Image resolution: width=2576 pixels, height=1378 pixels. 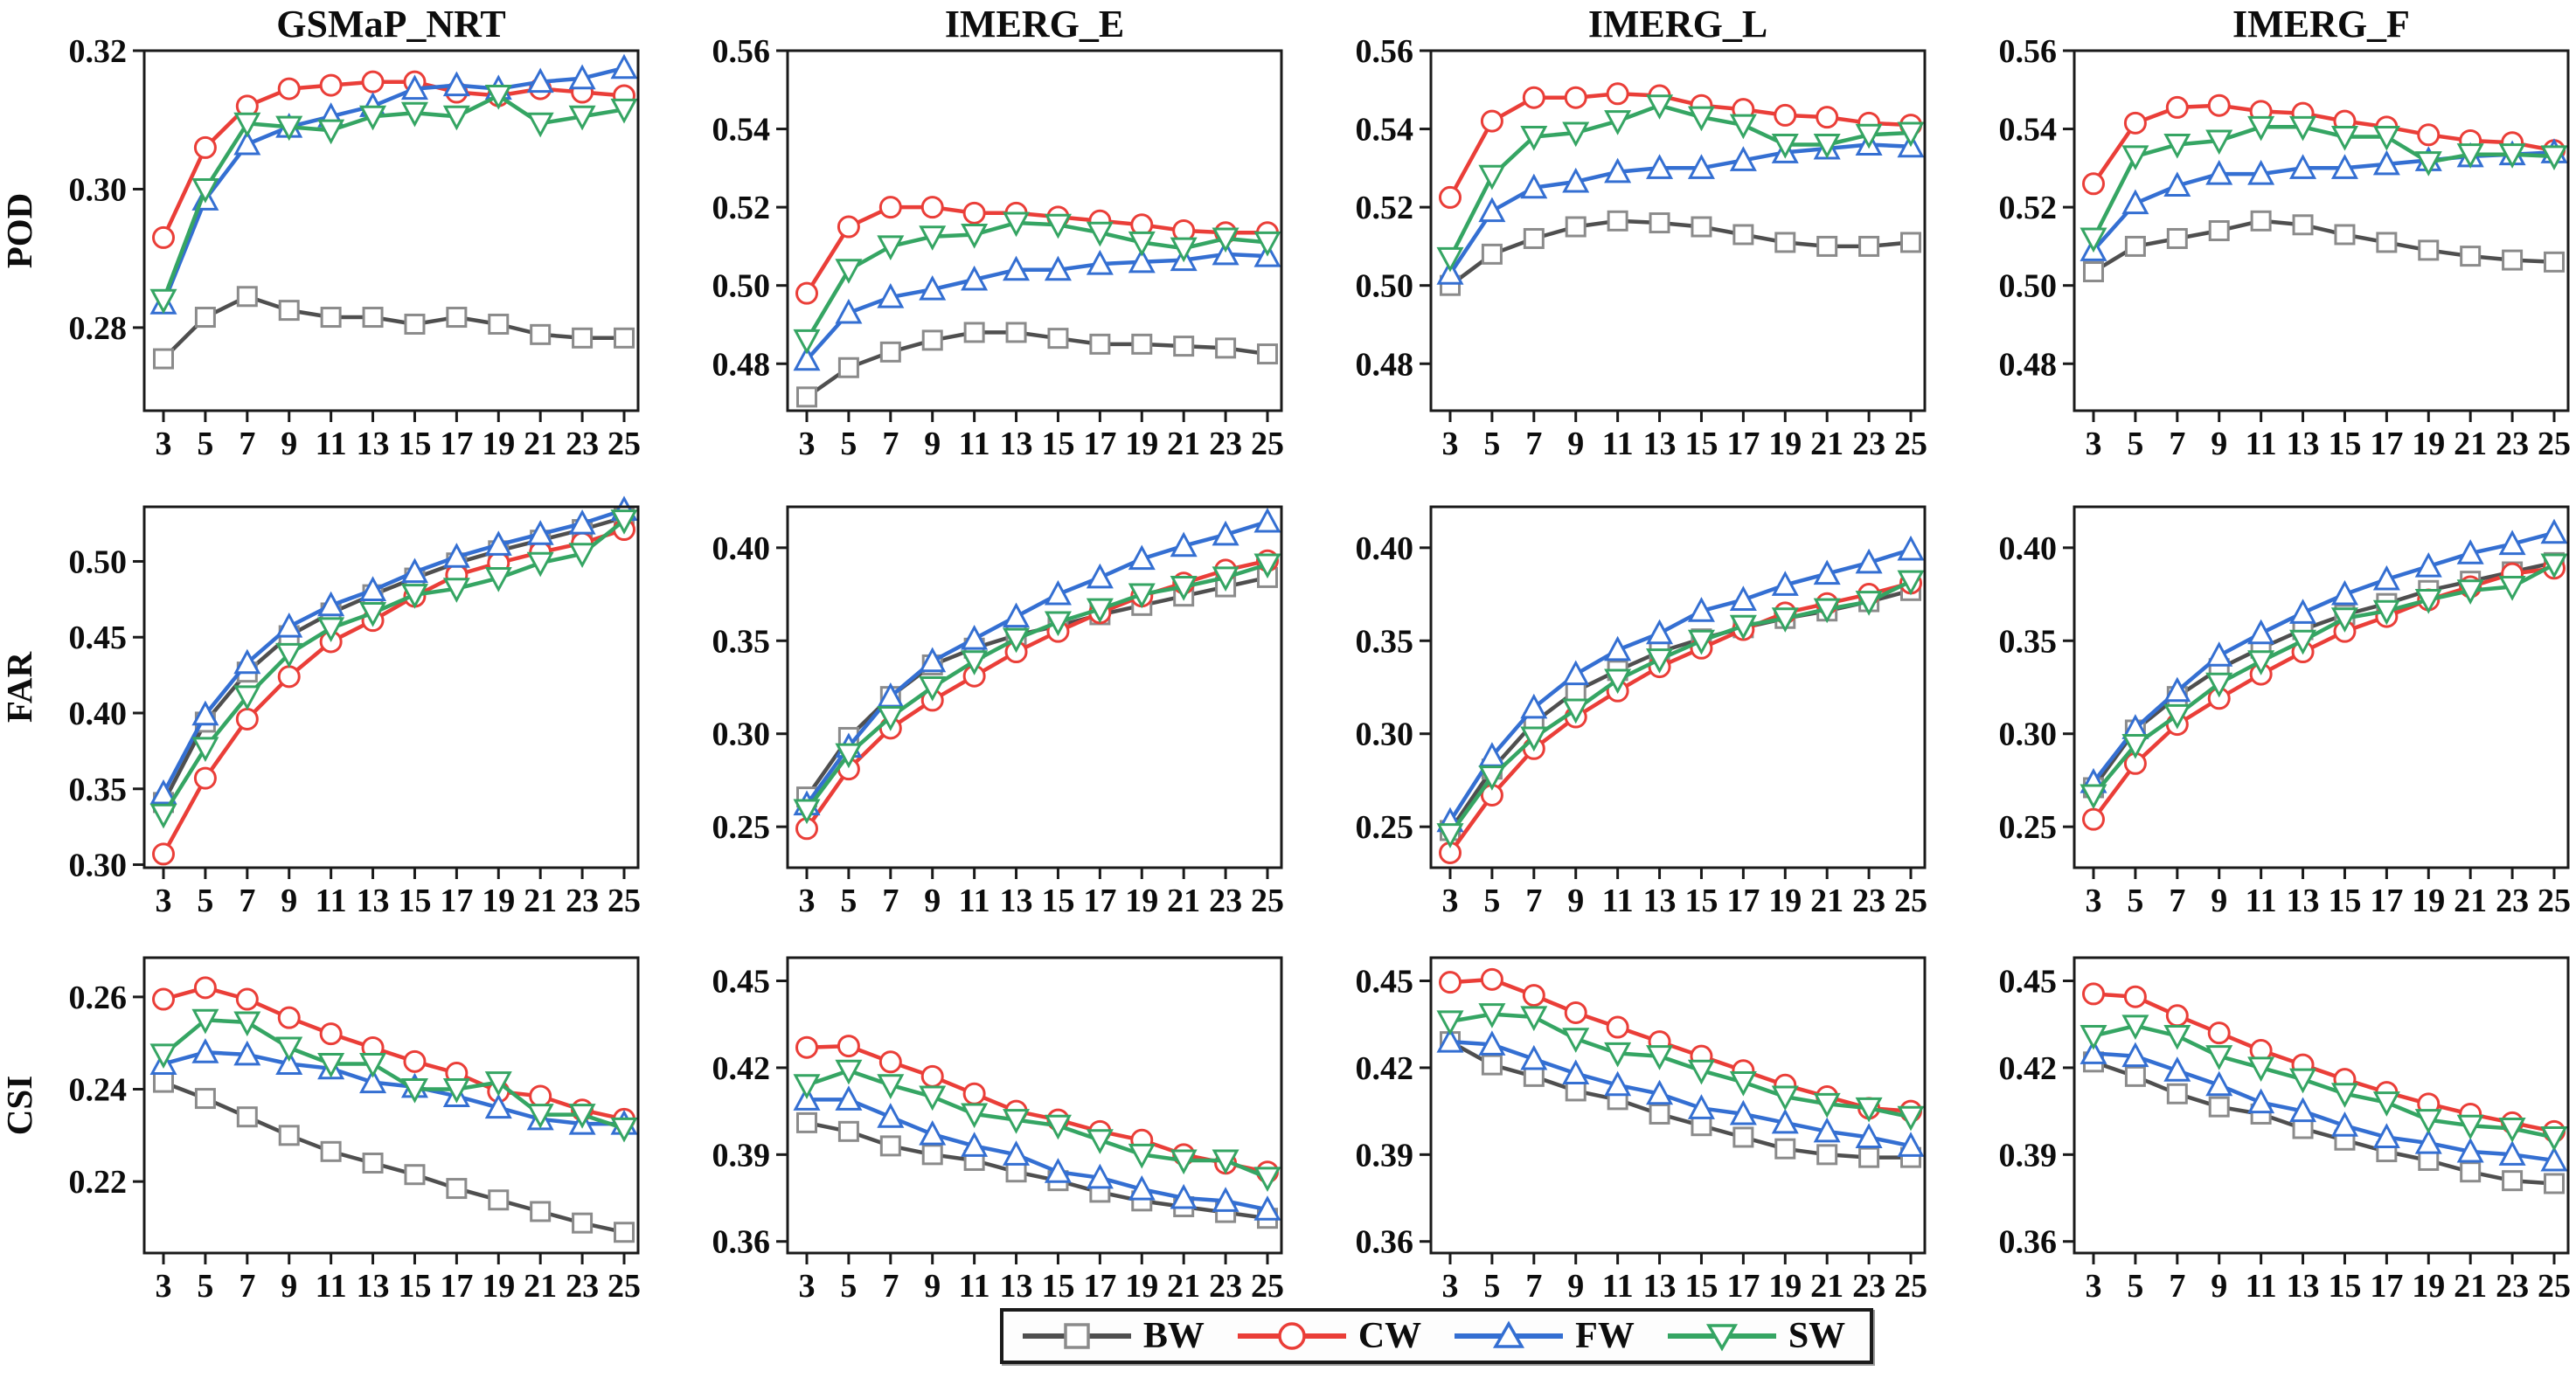 I want to click on y-tick-label: 0.56, so click(x=1385, y=51).